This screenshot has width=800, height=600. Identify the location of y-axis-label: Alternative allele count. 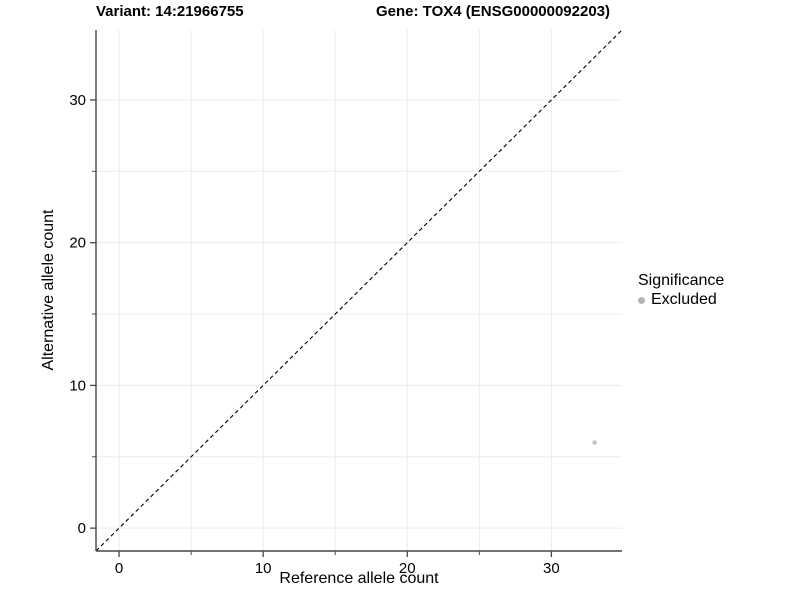
(48, 290).